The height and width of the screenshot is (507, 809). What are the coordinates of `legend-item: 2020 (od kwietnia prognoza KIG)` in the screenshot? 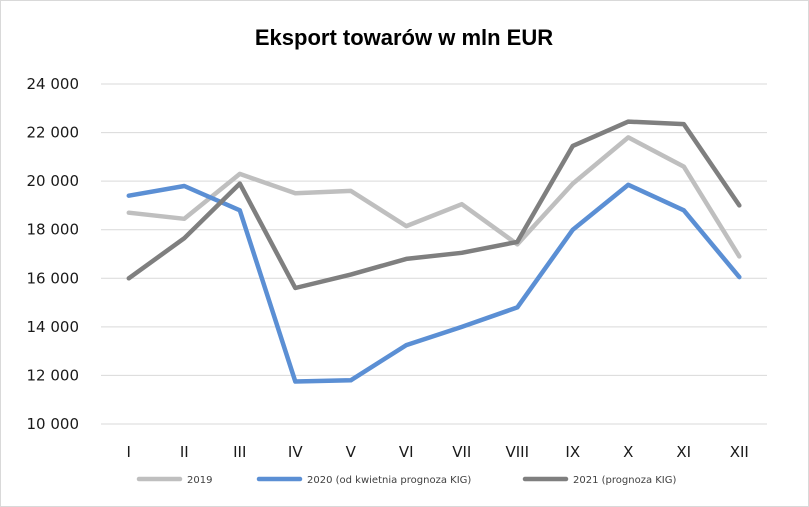 It's located at (363, 480).